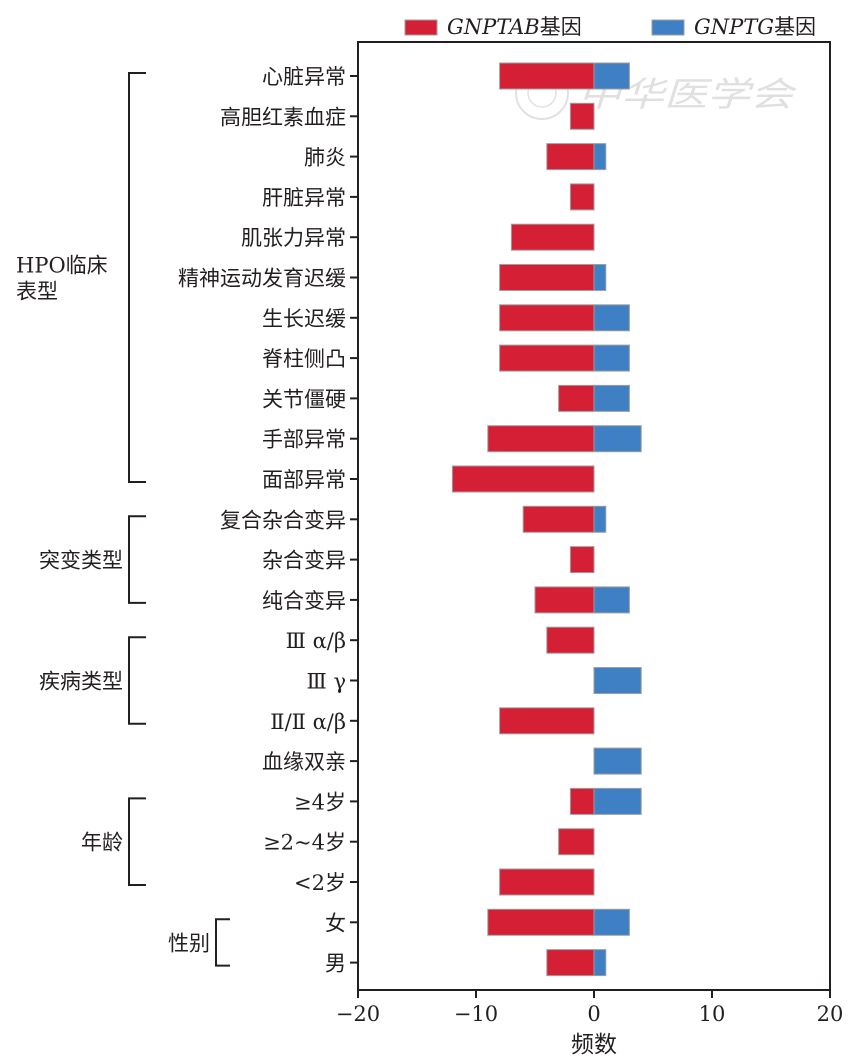  I want to click on category-label: Ⅲ α/β, so click(316, 641).